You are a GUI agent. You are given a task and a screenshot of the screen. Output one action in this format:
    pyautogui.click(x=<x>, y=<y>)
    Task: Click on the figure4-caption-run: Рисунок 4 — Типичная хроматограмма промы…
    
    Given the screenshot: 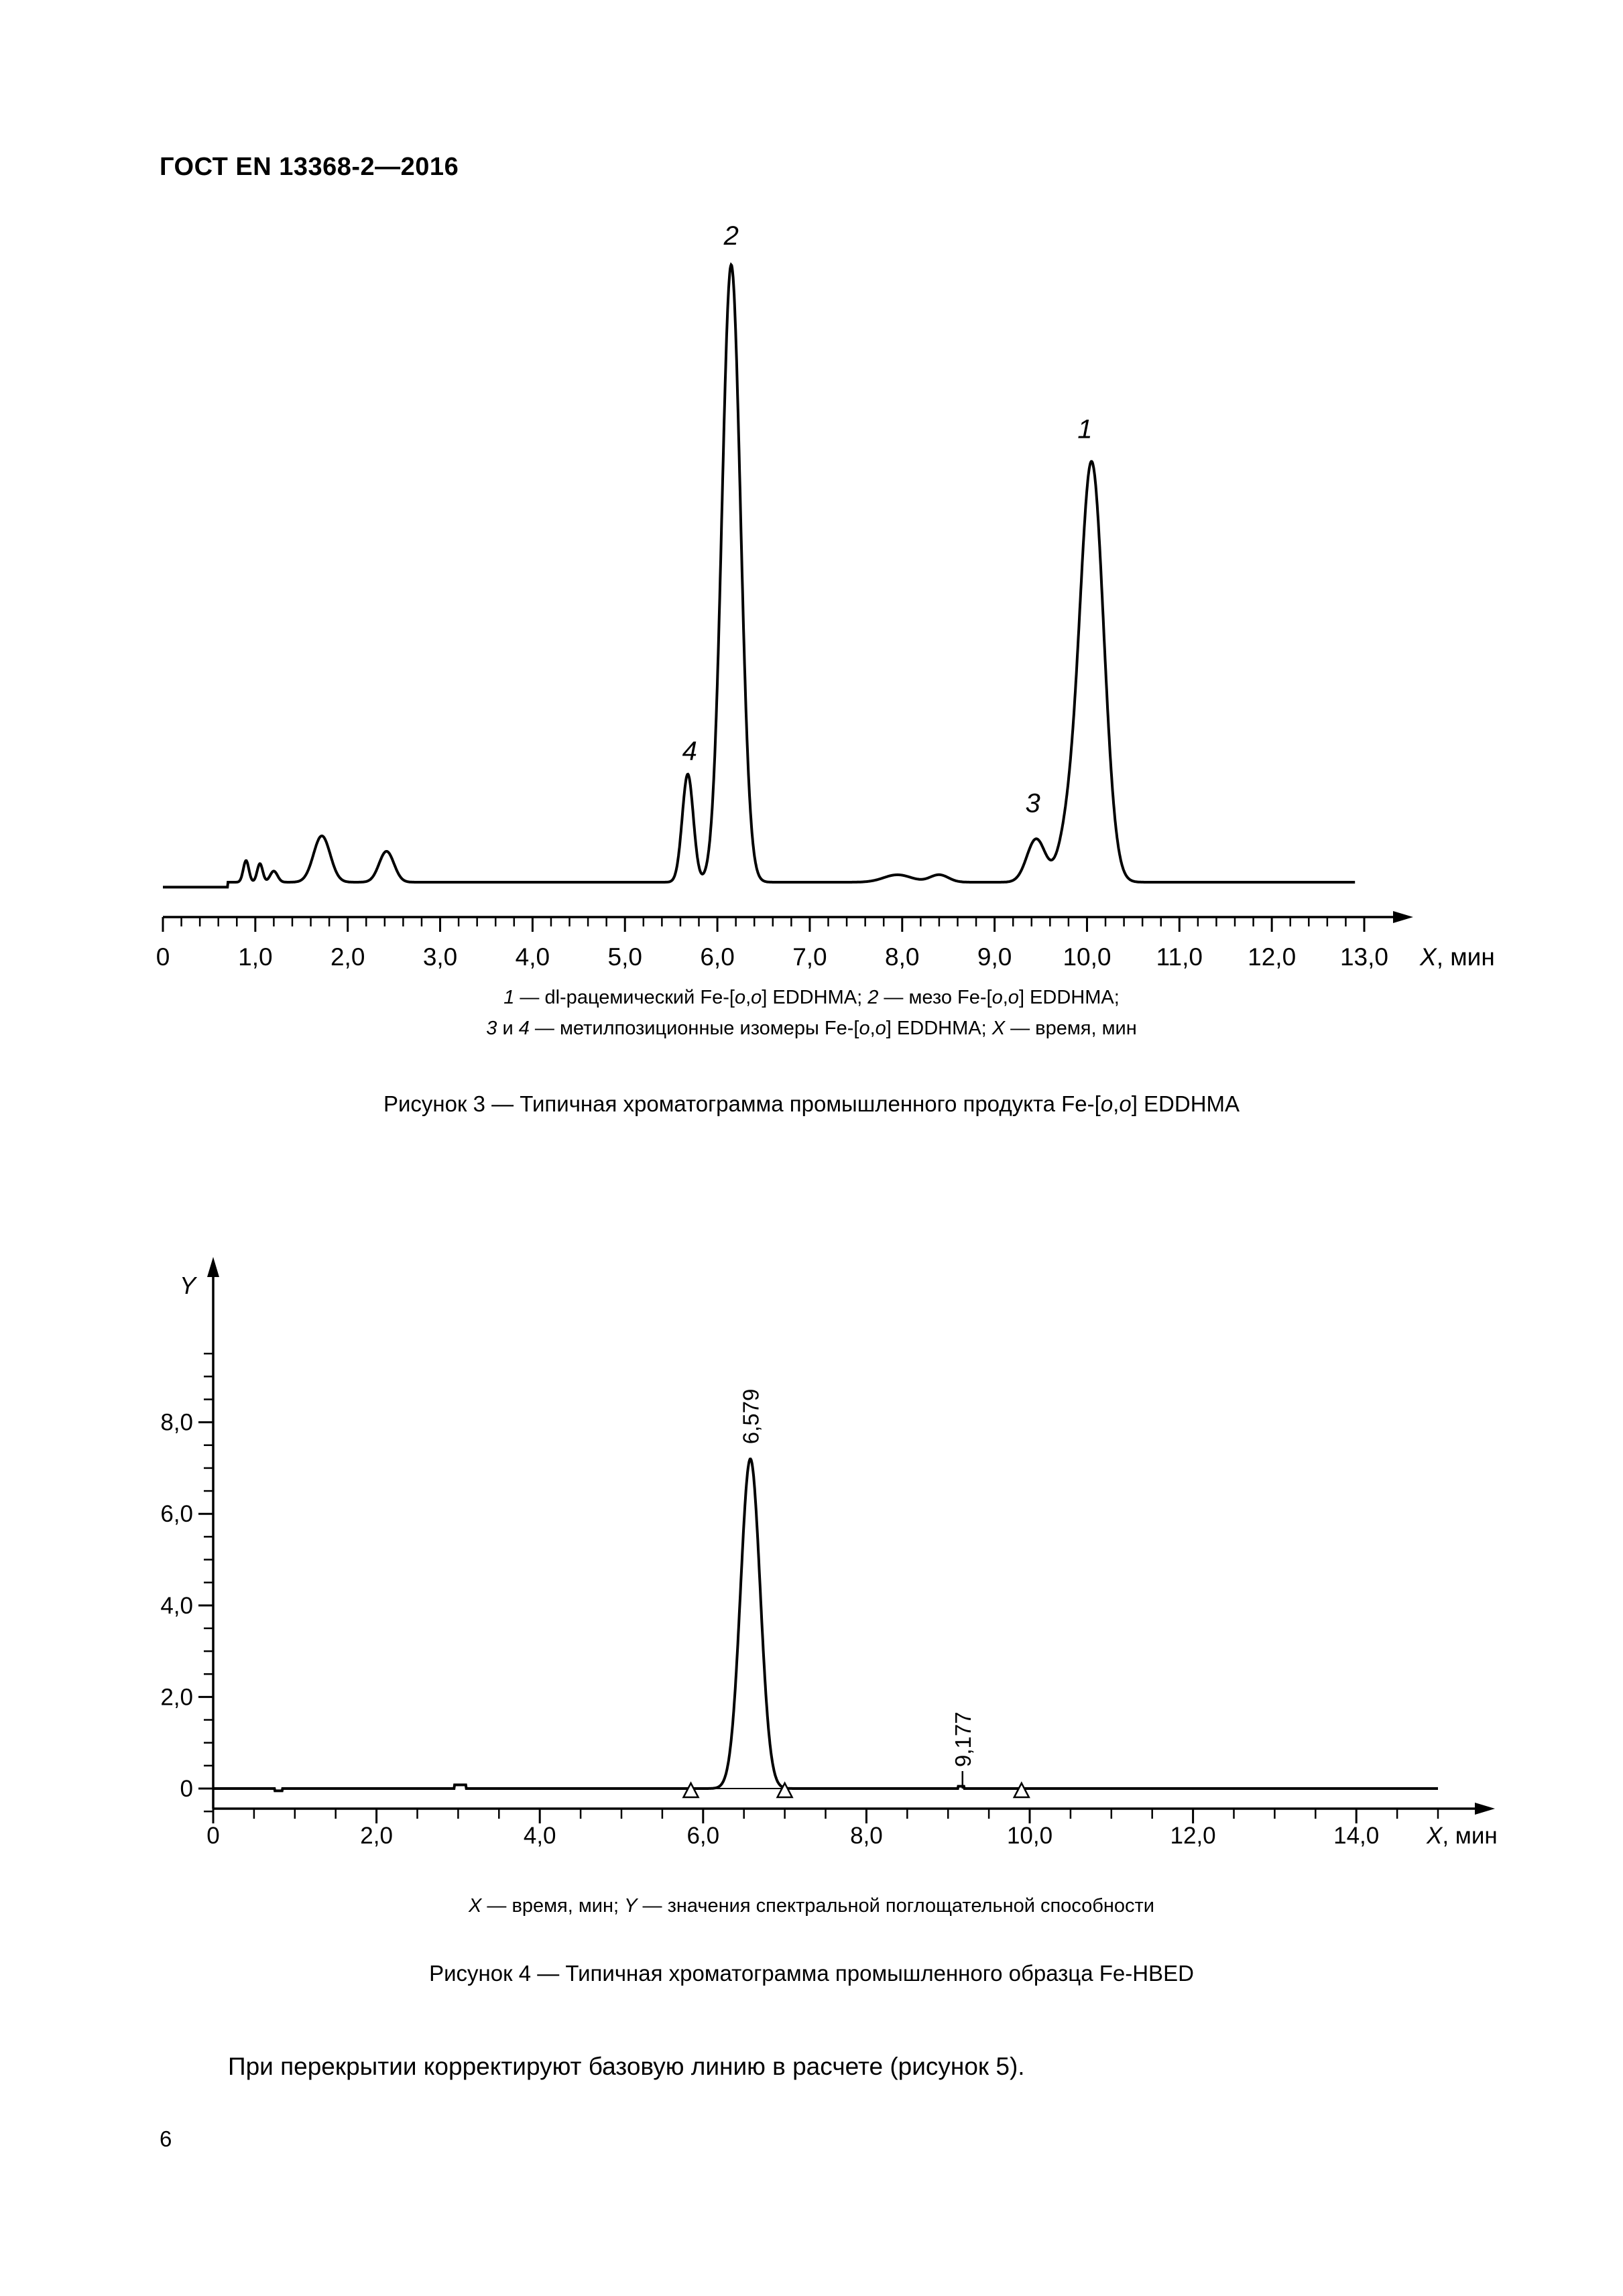 What is the action you would take?
    pyautogui.click(x=811, y=1973)
    